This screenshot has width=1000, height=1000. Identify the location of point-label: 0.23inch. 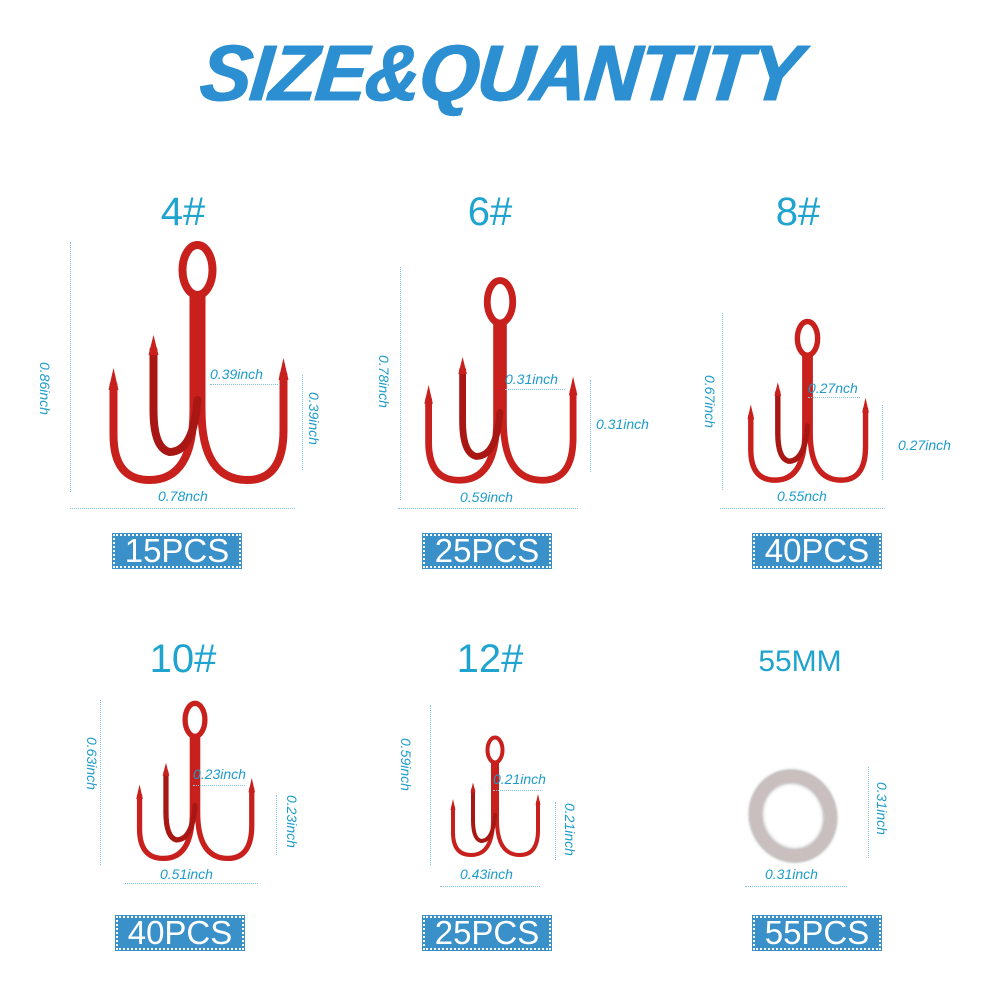
(292, 821).